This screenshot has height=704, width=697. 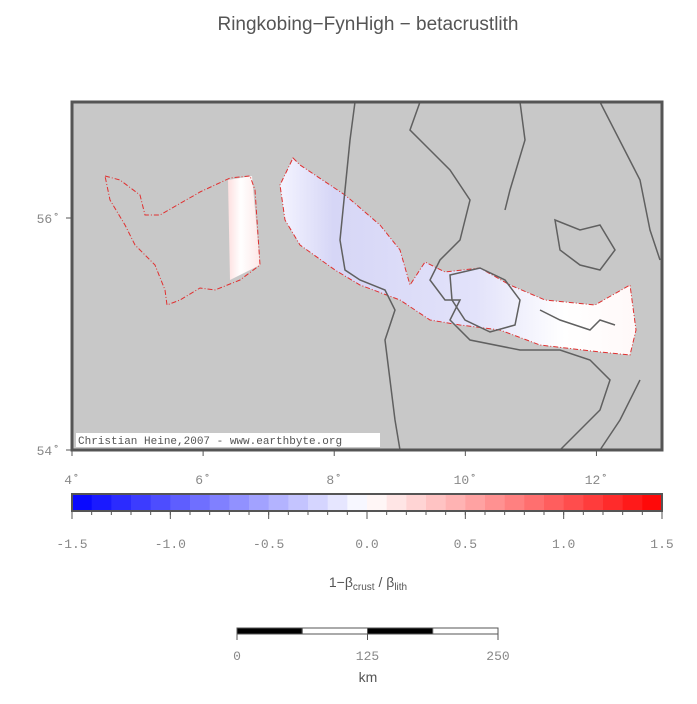 I want to click on colorbar-tick-label: -0.5, so click(x=268, y=544).